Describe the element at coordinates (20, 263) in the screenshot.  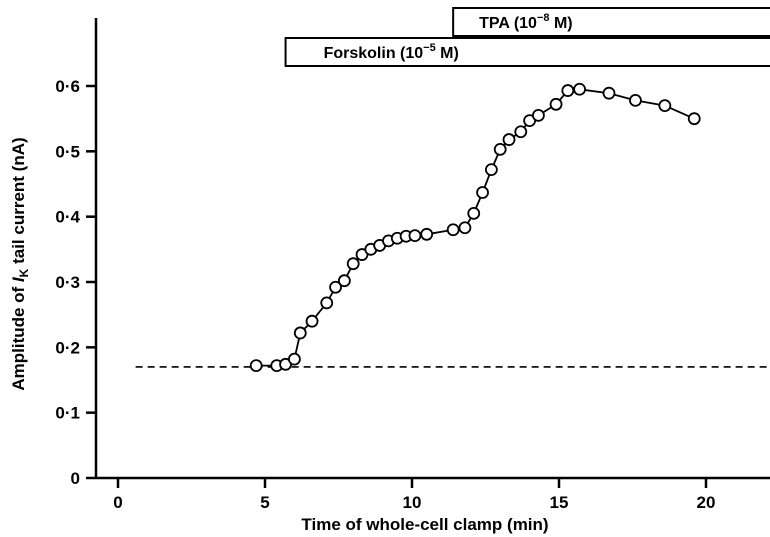
I see `y-axis-title: Amplitude of IK tail current (nA)` at that location.